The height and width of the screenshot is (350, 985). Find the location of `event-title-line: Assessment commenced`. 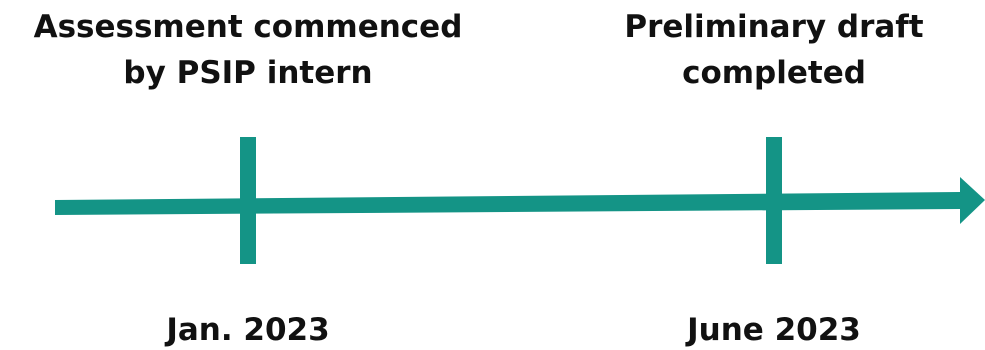

event-title-line: Assessment commenced is located at coordinates (248, 27).